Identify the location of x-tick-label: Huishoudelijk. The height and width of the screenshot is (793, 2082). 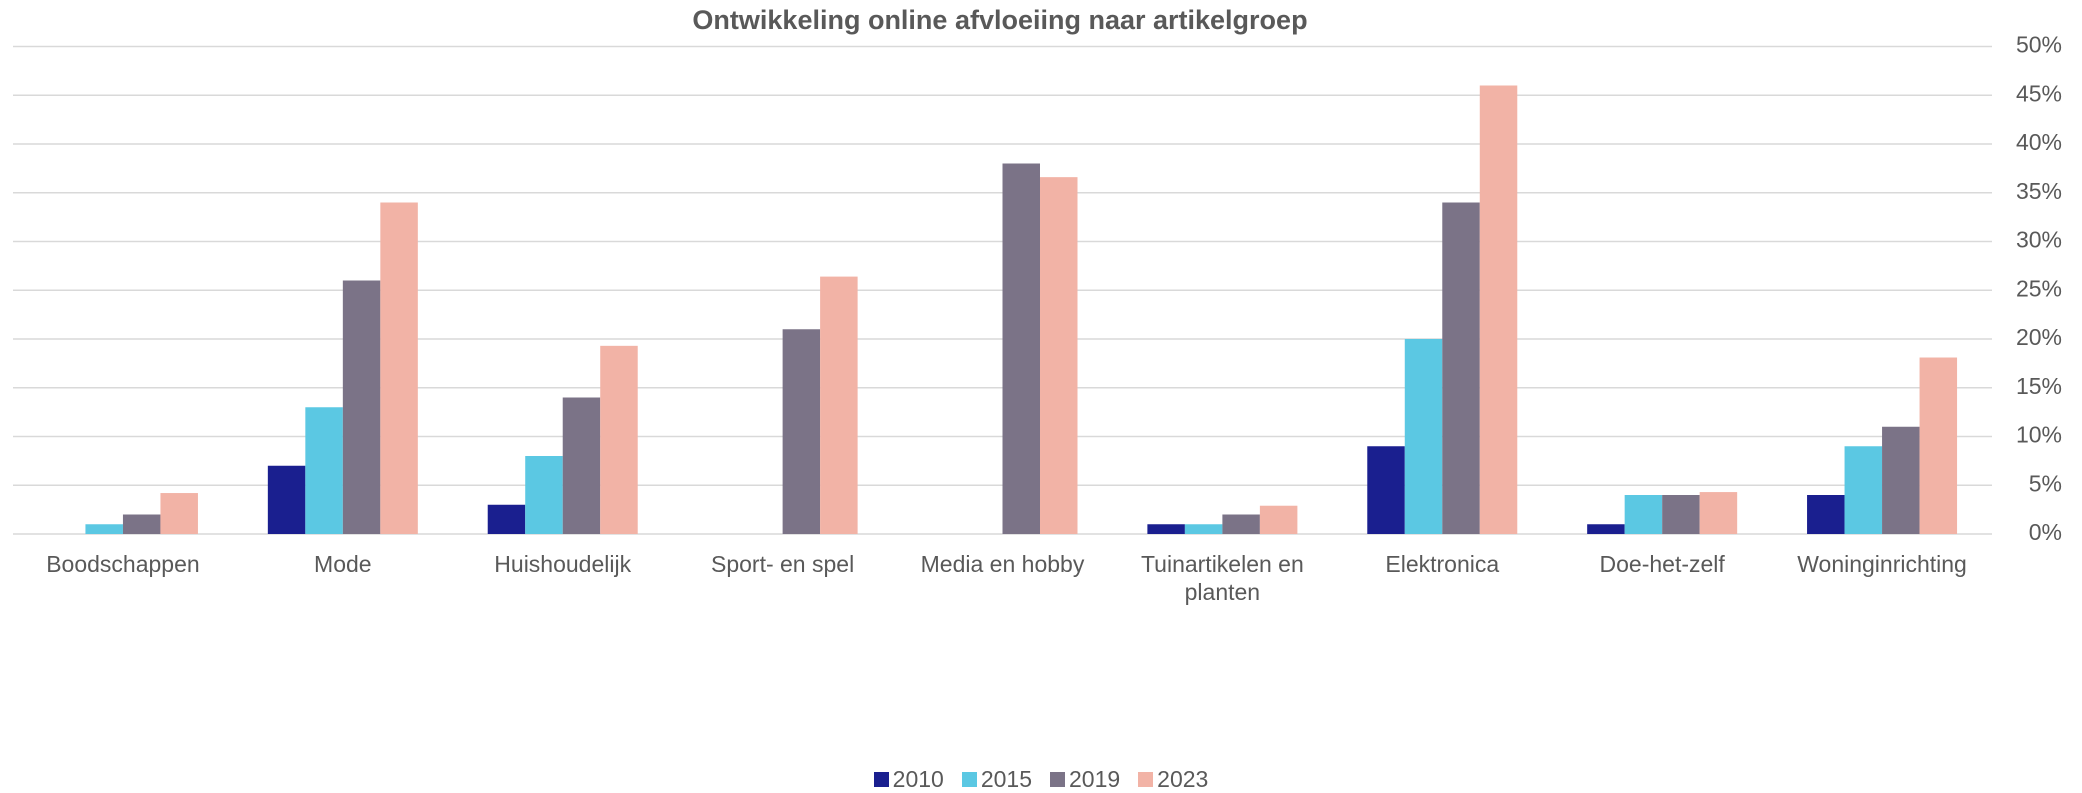
(563, 564).